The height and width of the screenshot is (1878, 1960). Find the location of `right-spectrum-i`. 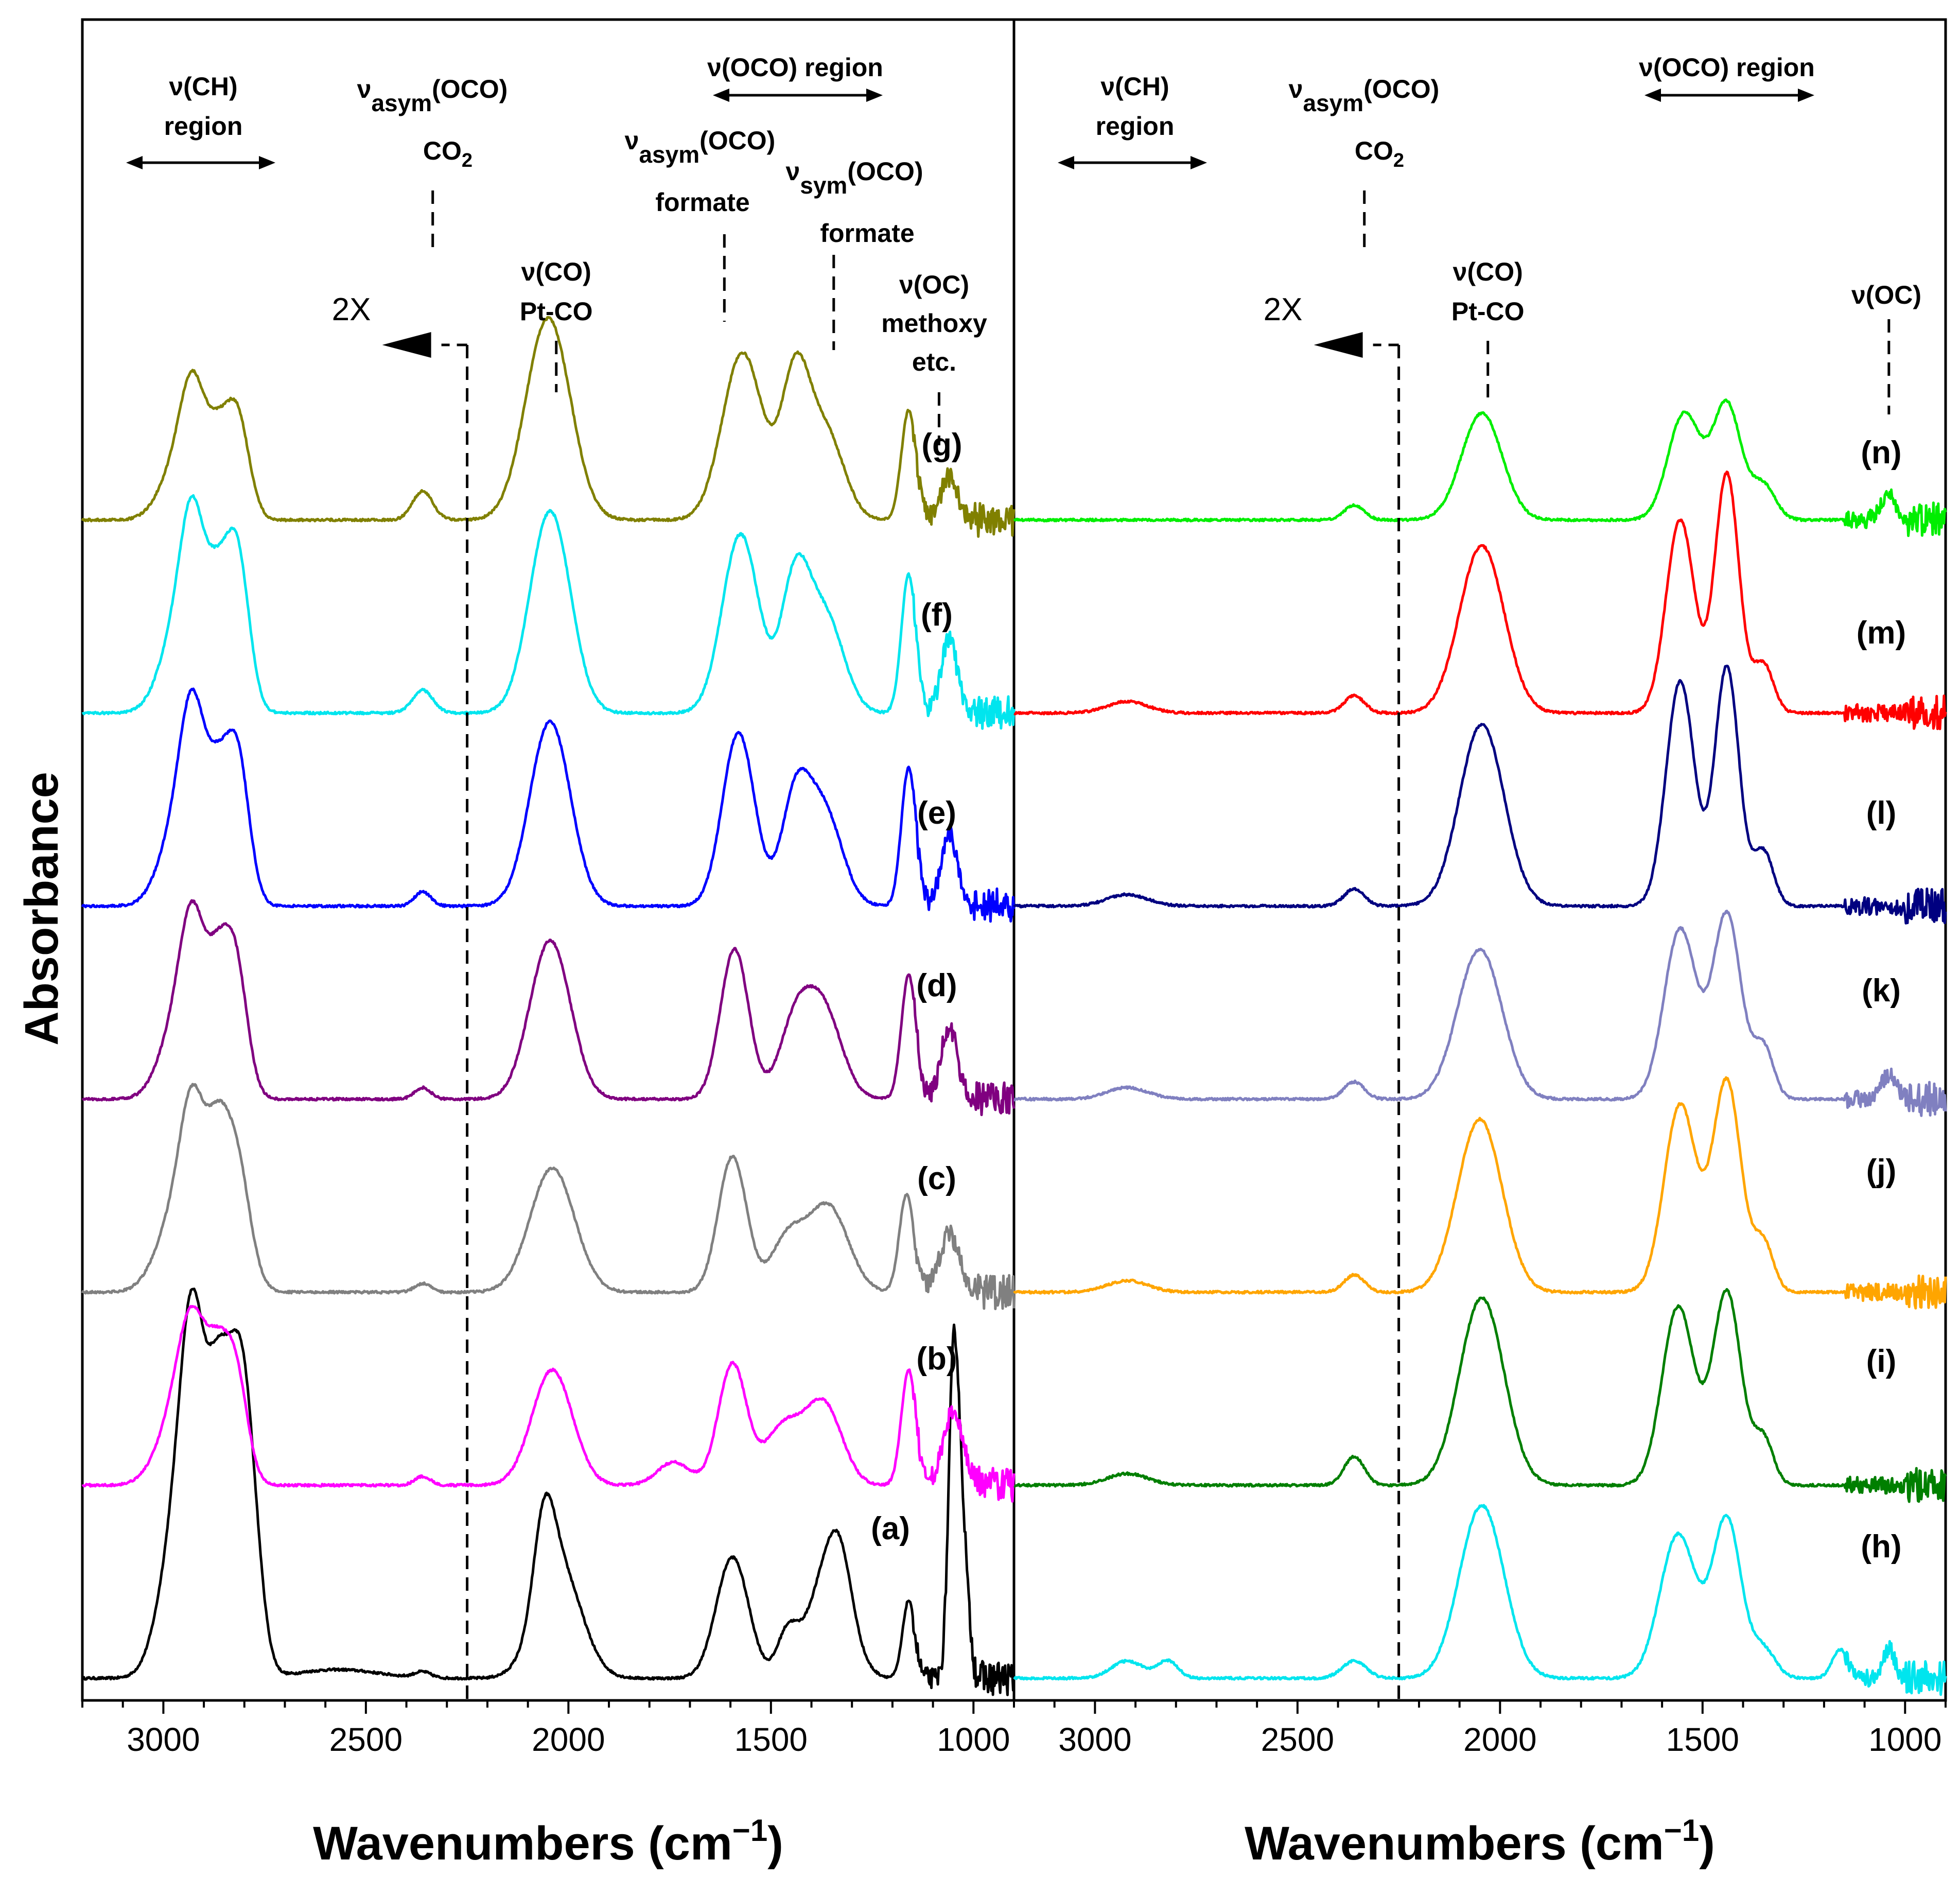

right-spectrum-i is located at coordinates (1480, 1395).